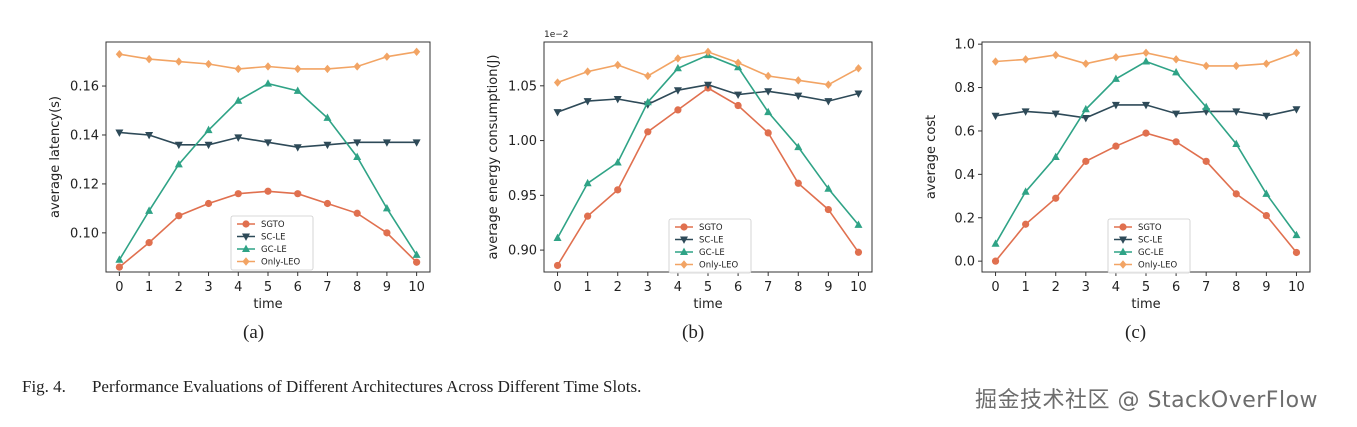 The height and width of the screenshot is (427, 1357). I want to click on x-tick-label: 3, so click(648, 287).